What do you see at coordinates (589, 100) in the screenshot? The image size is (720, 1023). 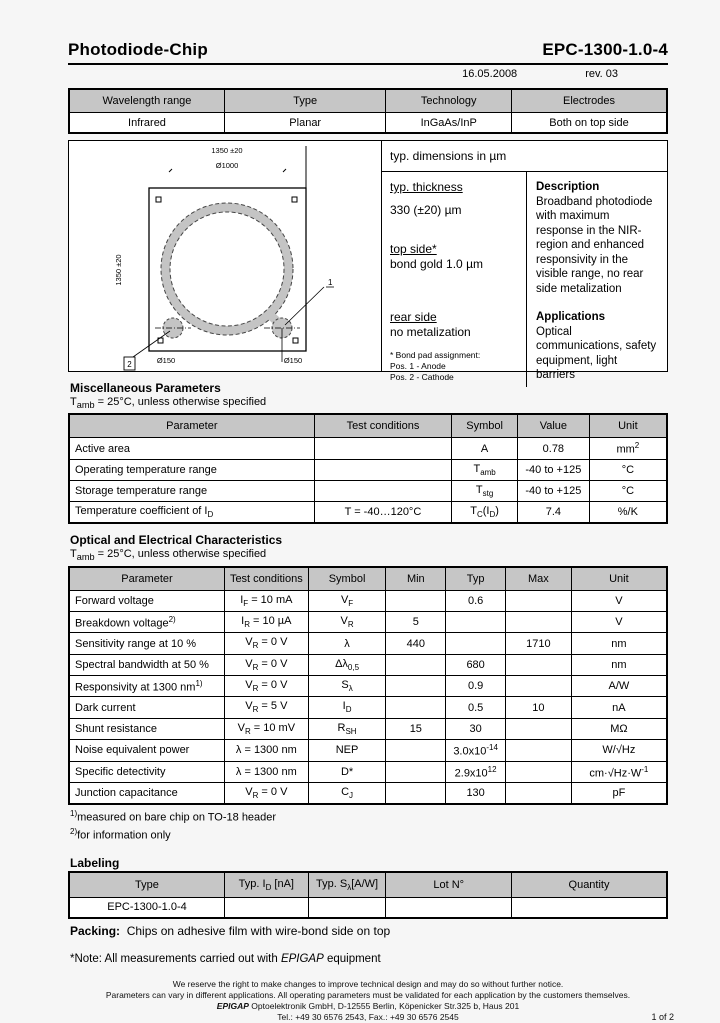 I see `column-header: Electrodes` at bounding box center [589, 100].